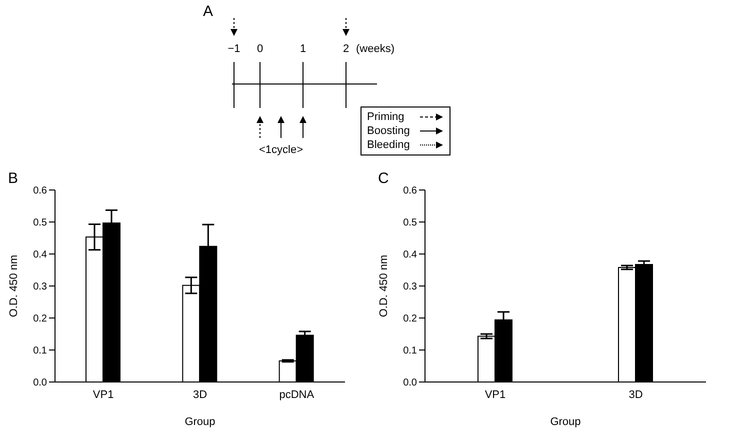 Image resolution: width=731 pixels, height=432 pixels. I want to click on chart-title: B, so click(13, 178).